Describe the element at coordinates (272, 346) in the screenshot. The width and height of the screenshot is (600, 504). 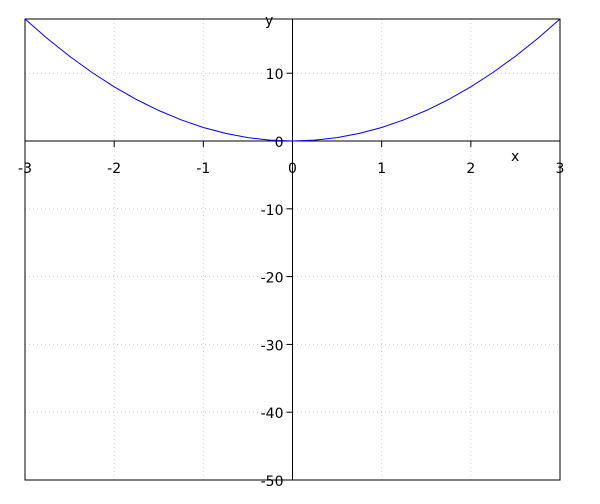
I see `y-tick-label: -30` at that location.